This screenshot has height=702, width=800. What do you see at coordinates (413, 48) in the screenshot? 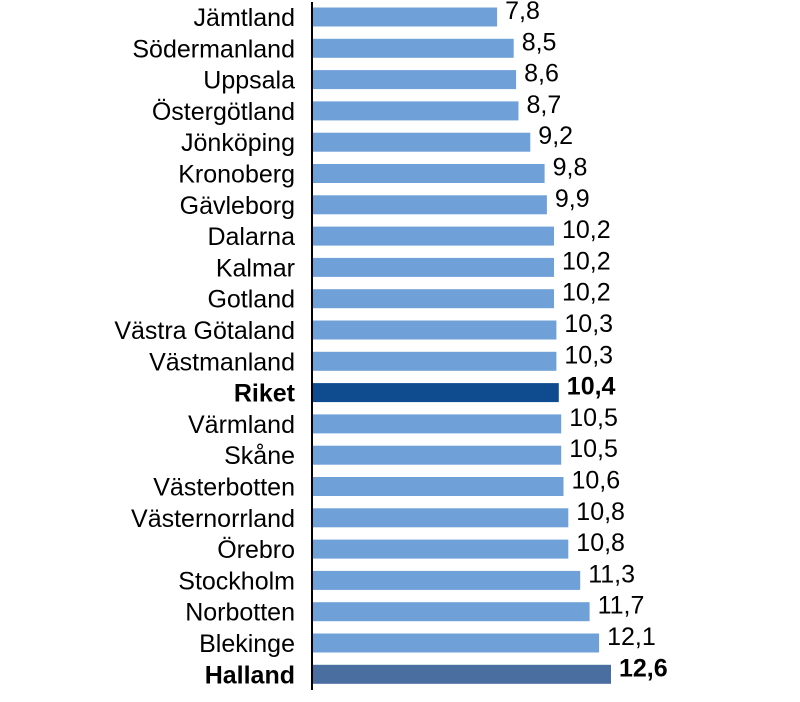
I see `bar-södermanland` at bounding box center [413, 48].